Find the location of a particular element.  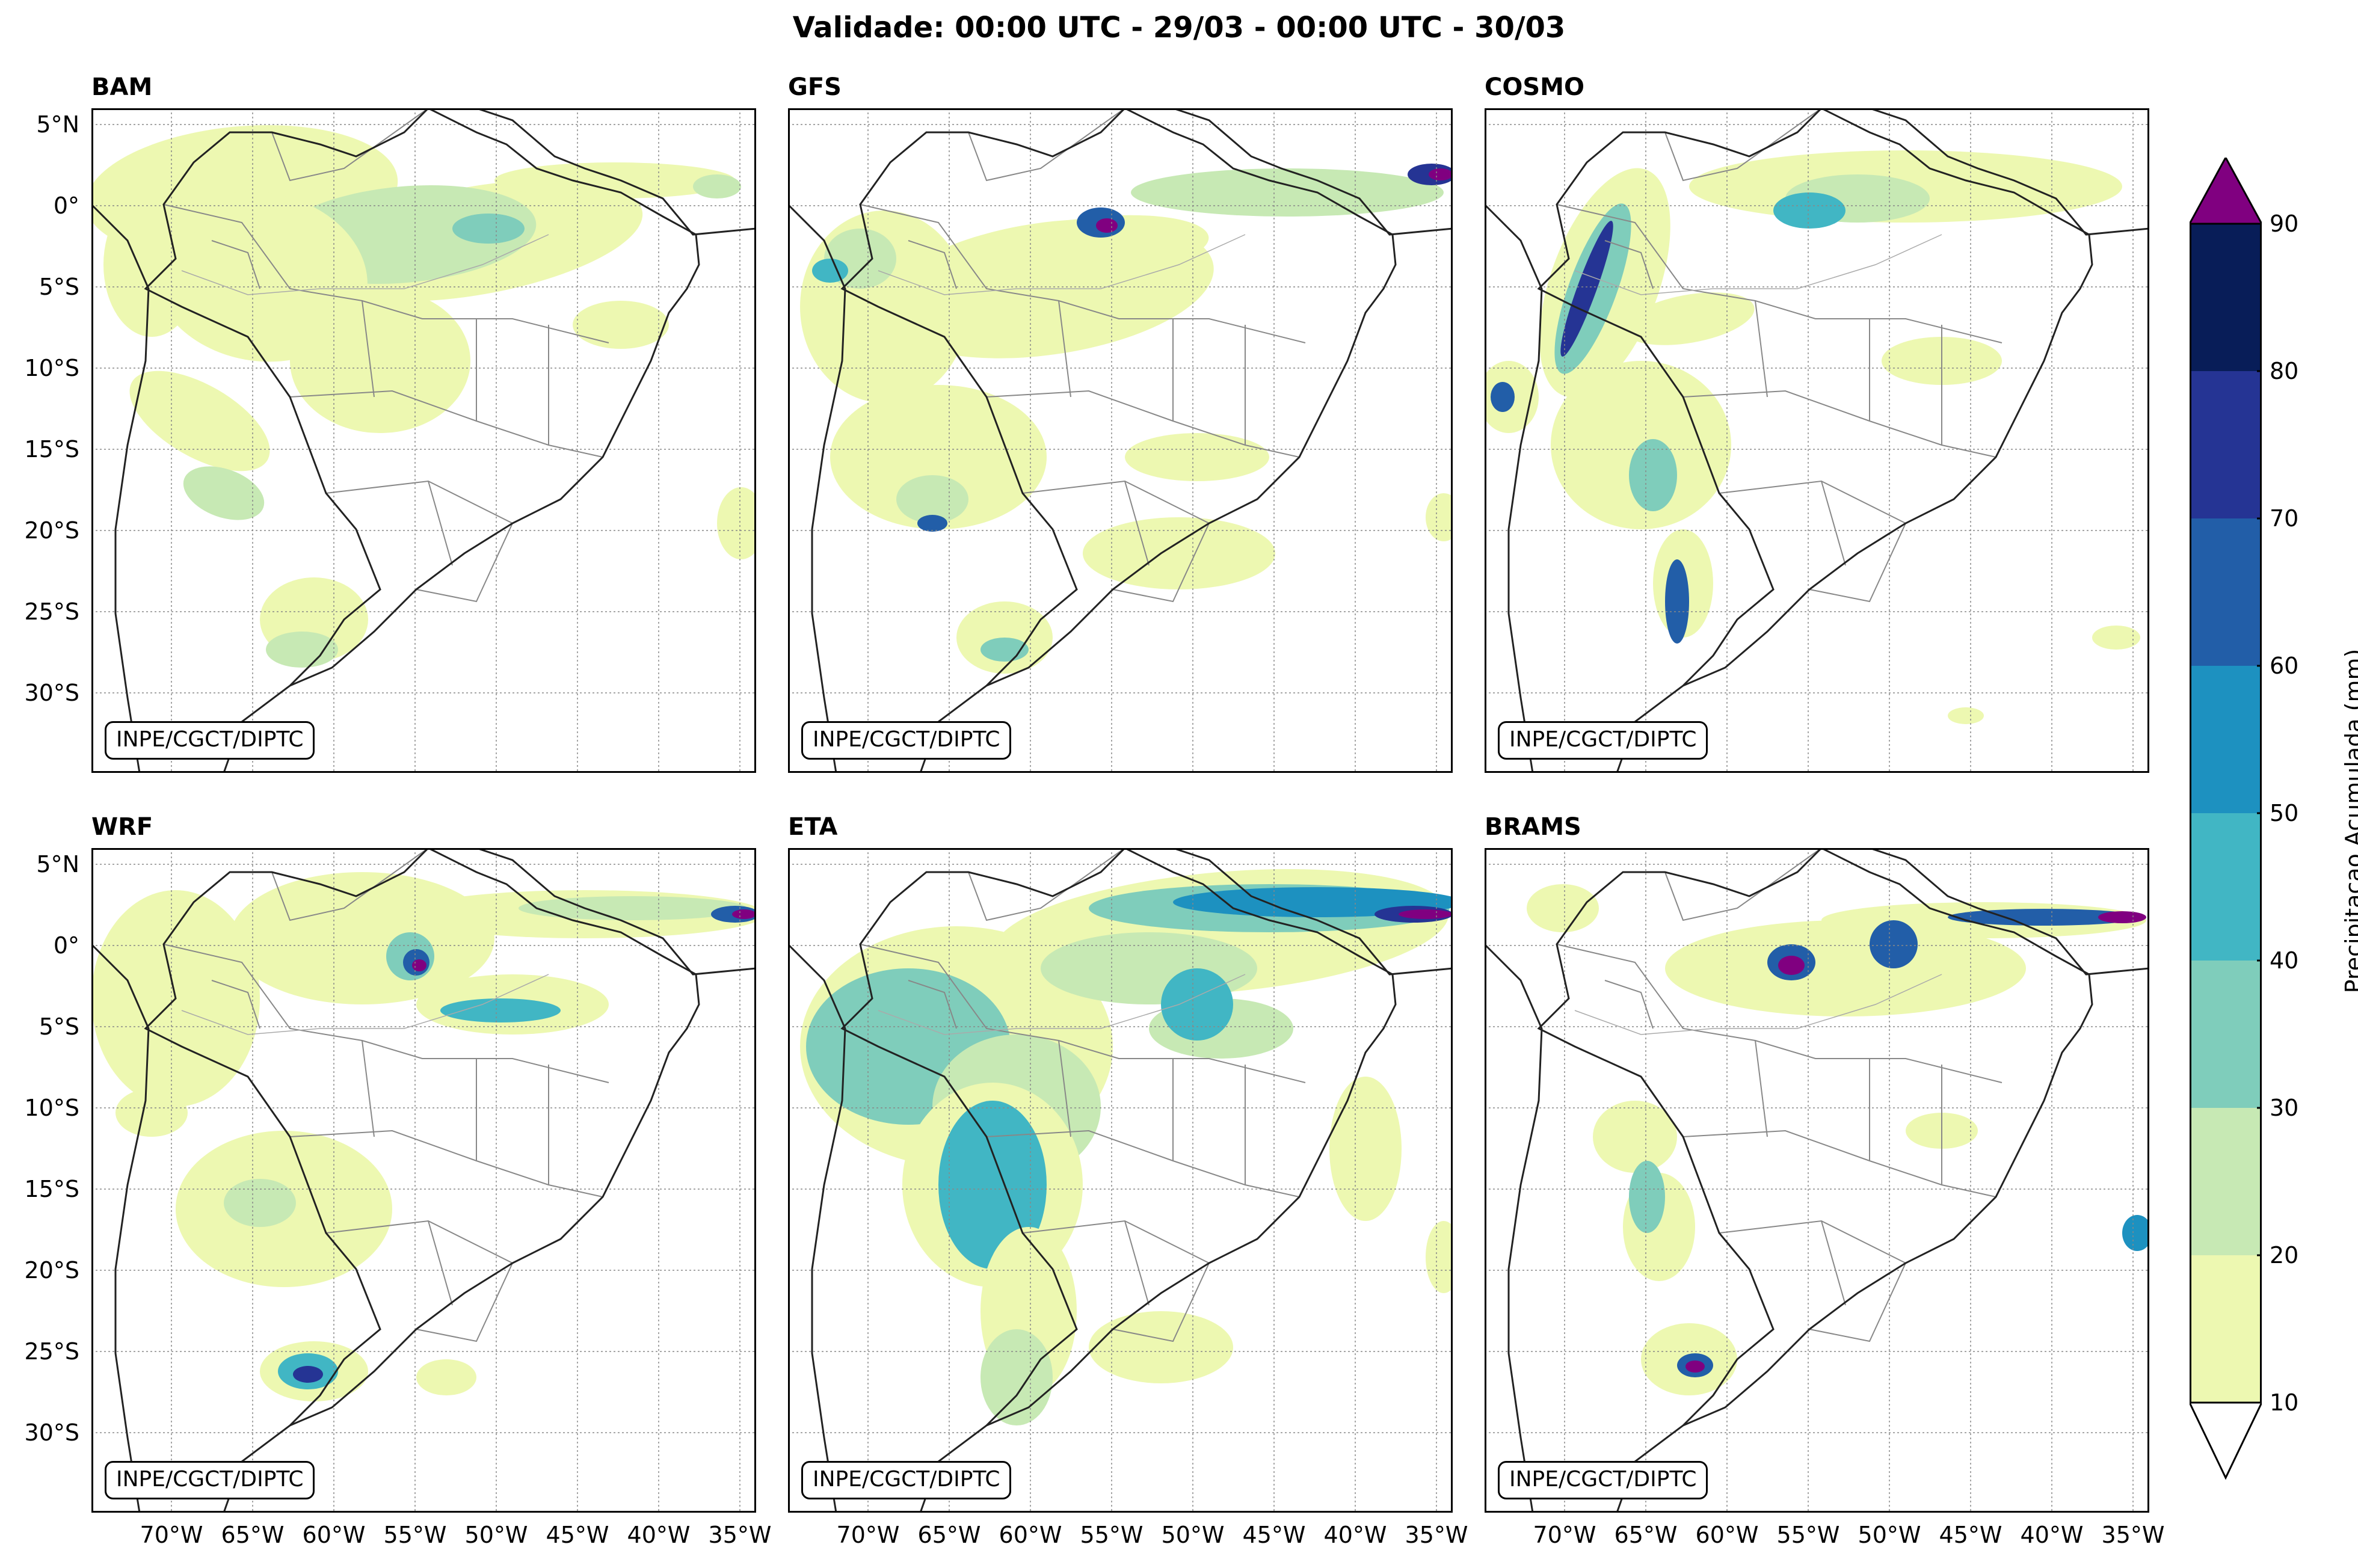

colorbar-tick: 90 is located at coordinates (2285, 224).